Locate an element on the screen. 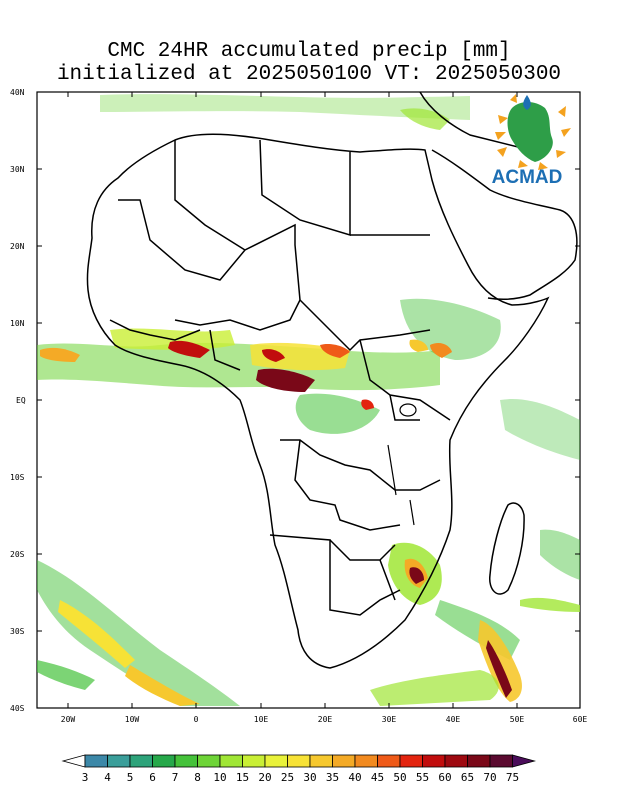  lon-label: 40E is located at coordinates (453, 719).